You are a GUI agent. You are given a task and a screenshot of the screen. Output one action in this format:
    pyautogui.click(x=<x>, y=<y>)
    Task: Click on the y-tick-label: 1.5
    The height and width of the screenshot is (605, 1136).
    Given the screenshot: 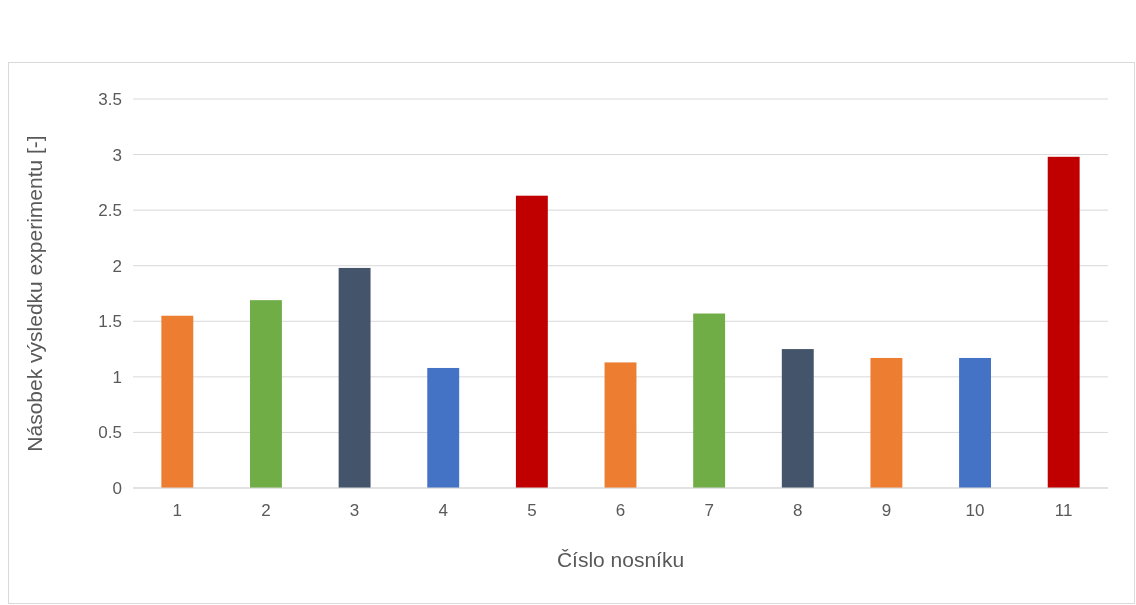 What is the action you would take?
    pyautogui.click(x=110, y=322)
    